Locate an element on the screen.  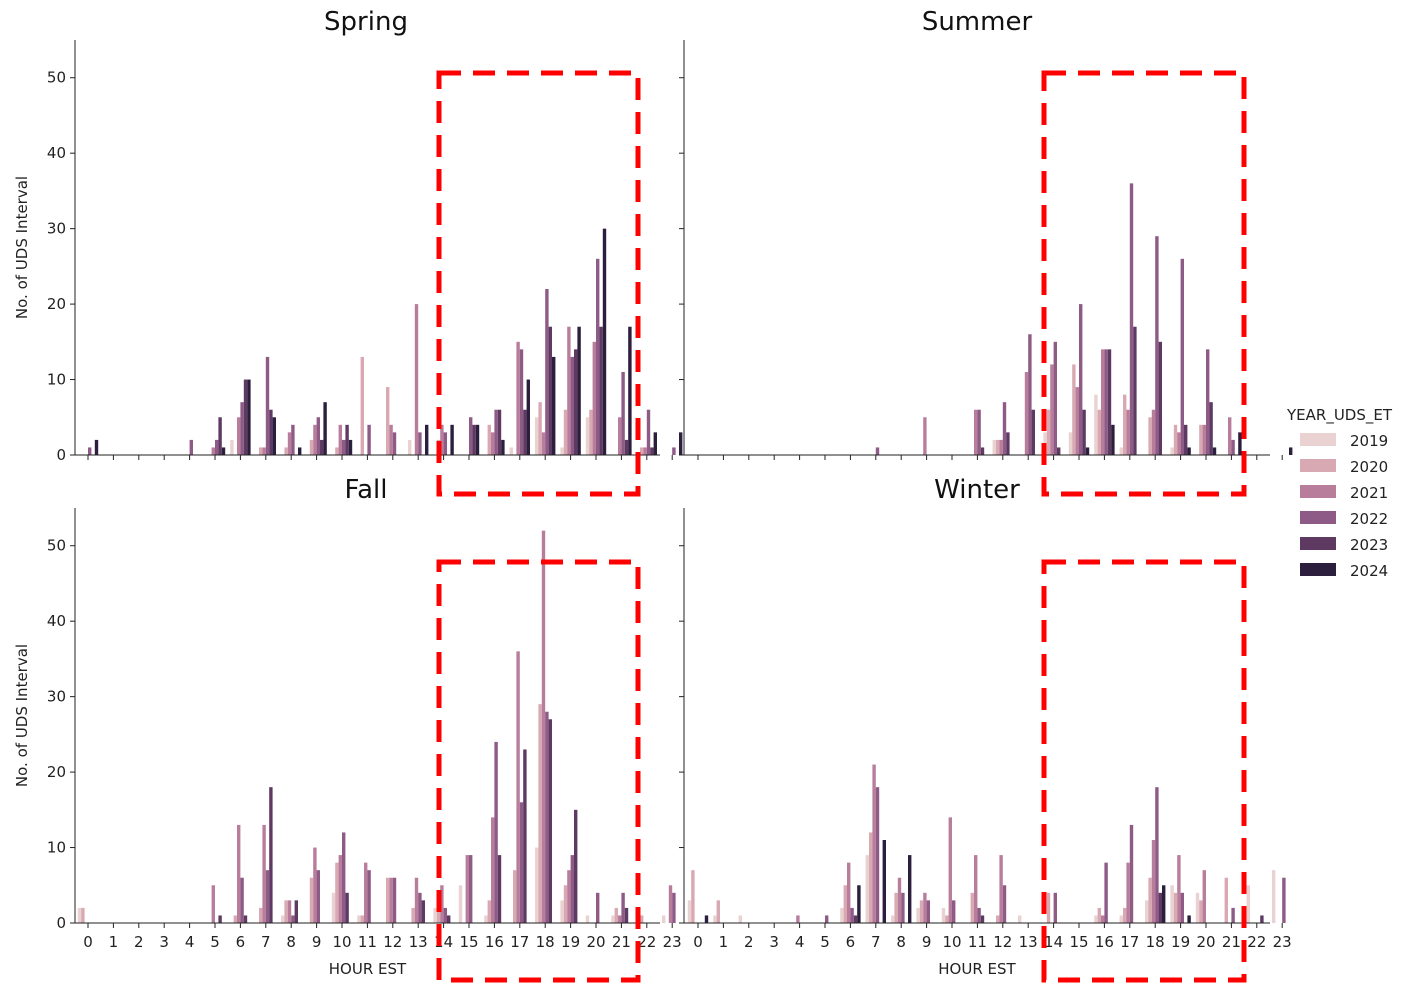
bar-fall-2023-h5 is located at coordinates (220, 919).